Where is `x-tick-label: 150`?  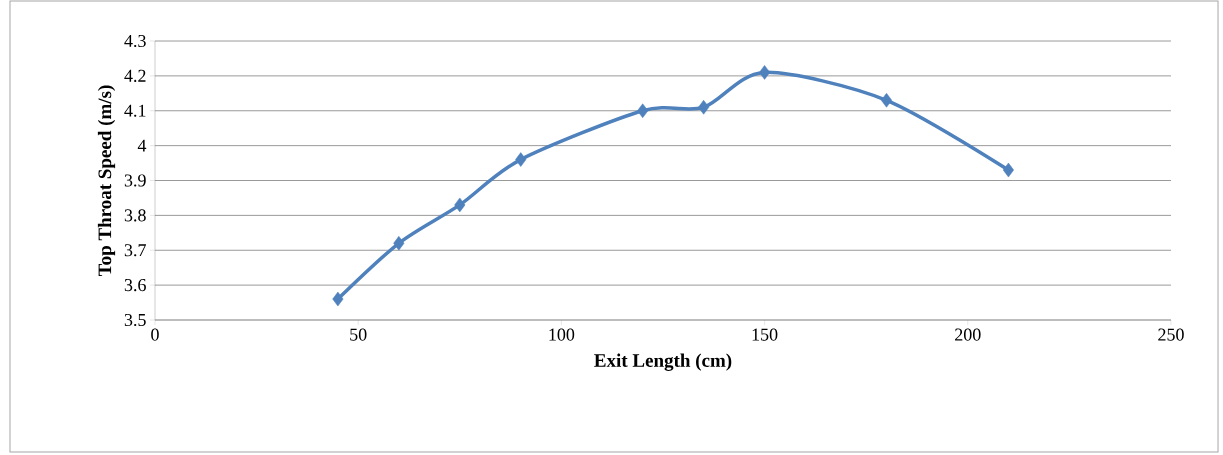 x-tick-label: 150 is located at coordinates (765, 334).